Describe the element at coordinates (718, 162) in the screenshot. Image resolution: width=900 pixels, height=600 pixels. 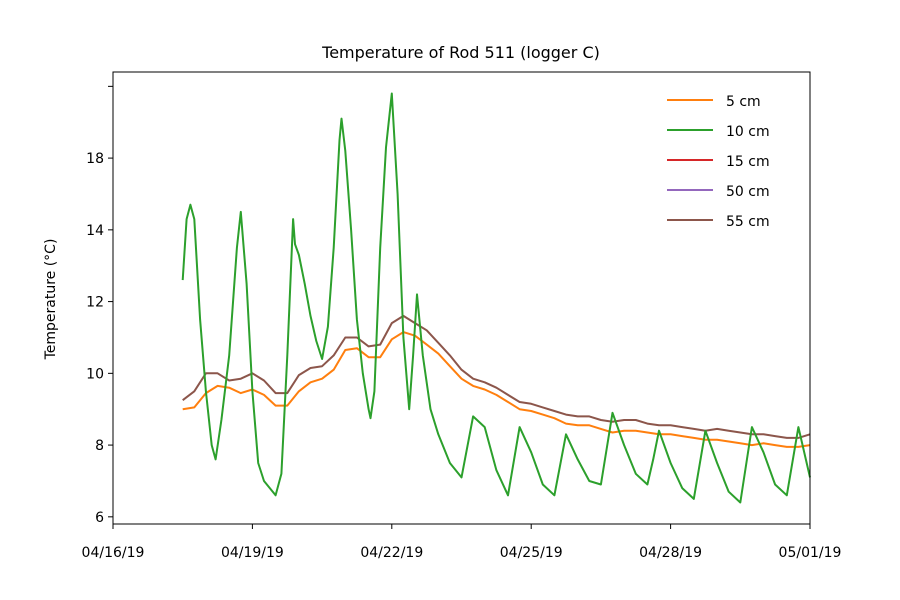
I see `legend: 5 cm 10 cm 15 cm 50 cm 55 cm` at that location.